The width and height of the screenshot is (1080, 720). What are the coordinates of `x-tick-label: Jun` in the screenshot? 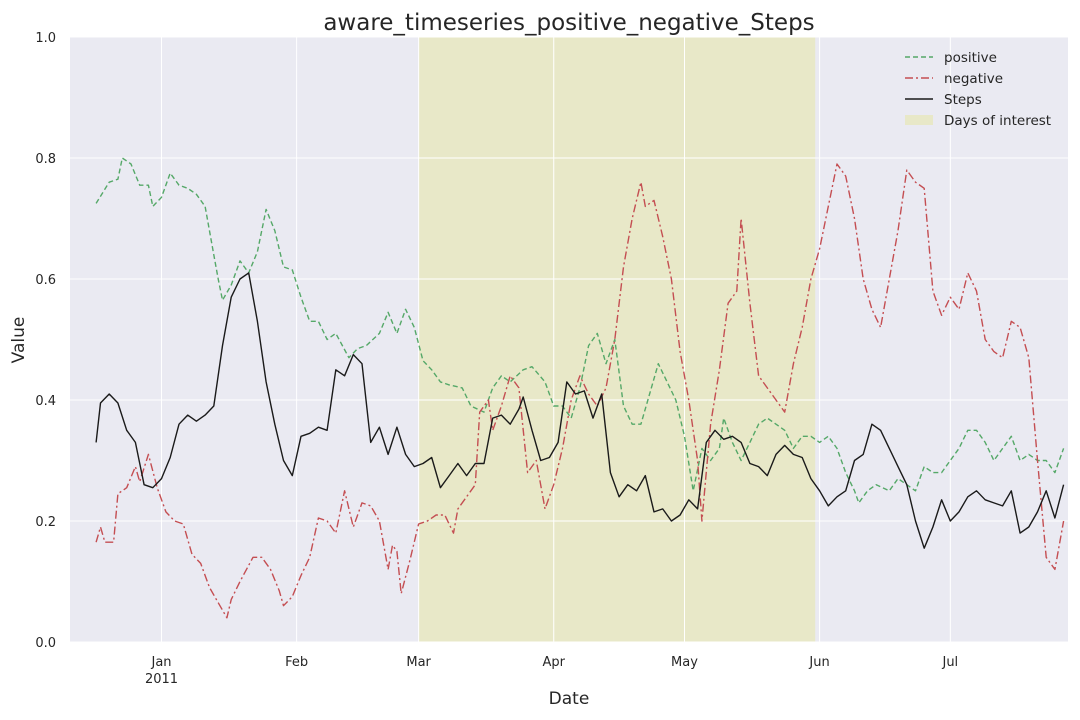 It's located at (818, 662).